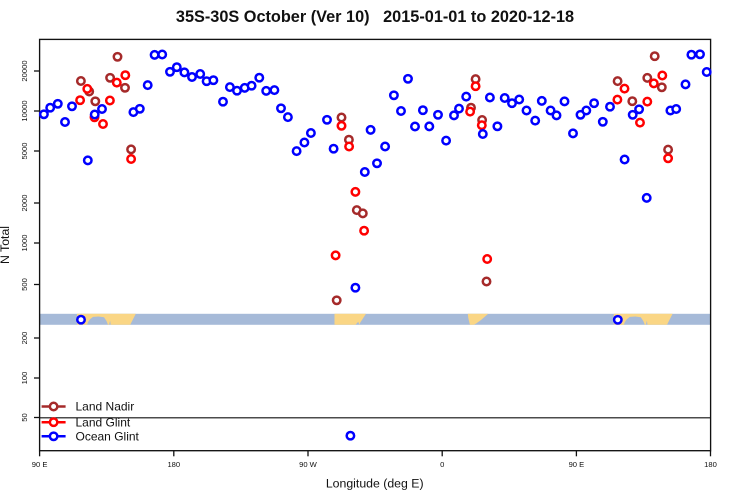 Image resolution: width=750 pixels, height=500 pixels. Describe the element at coordinates (24, 378) in the screenshot. I see `svg-text: 100` at that location.